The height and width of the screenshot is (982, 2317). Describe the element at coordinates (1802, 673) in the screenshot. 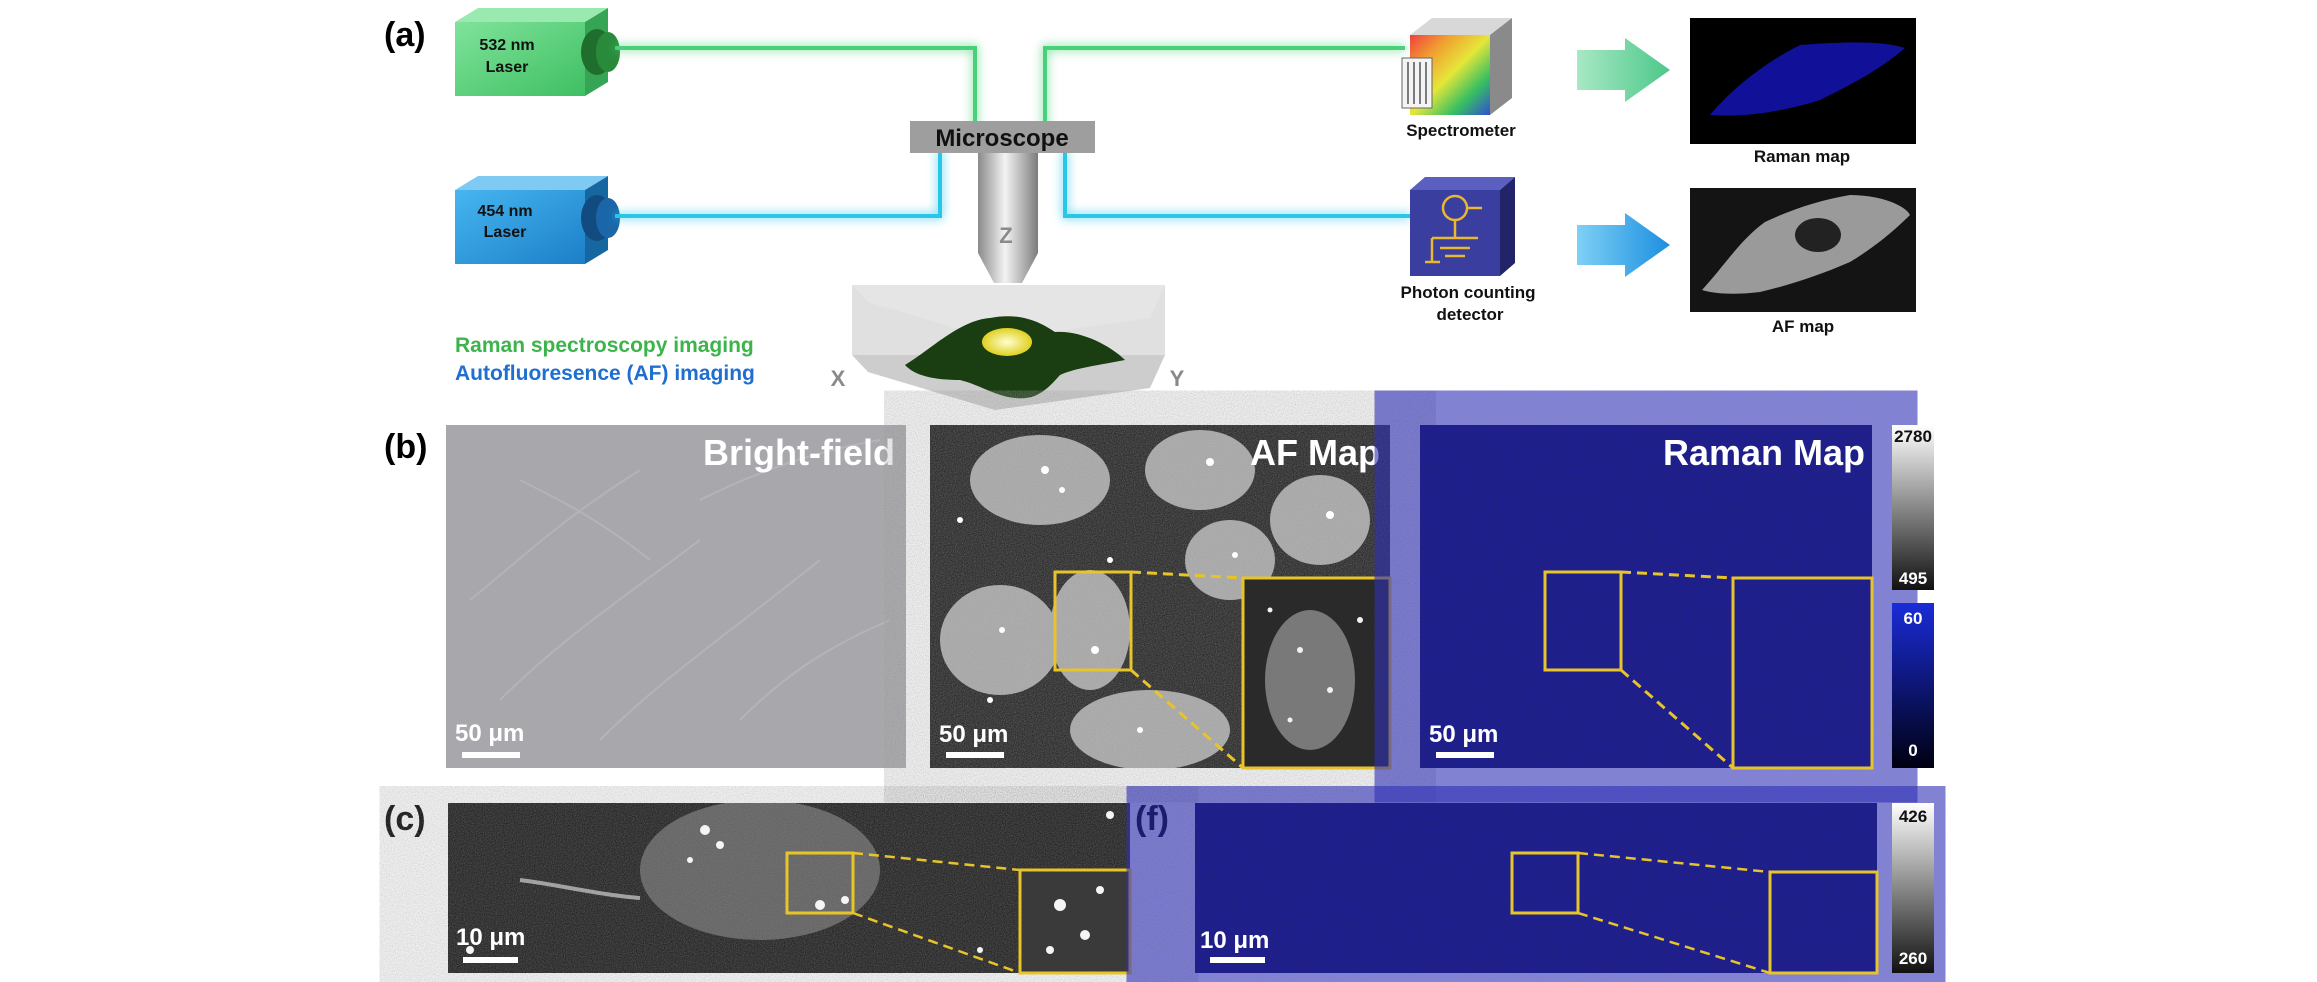

I see `raman-zoom-inset` at that location.